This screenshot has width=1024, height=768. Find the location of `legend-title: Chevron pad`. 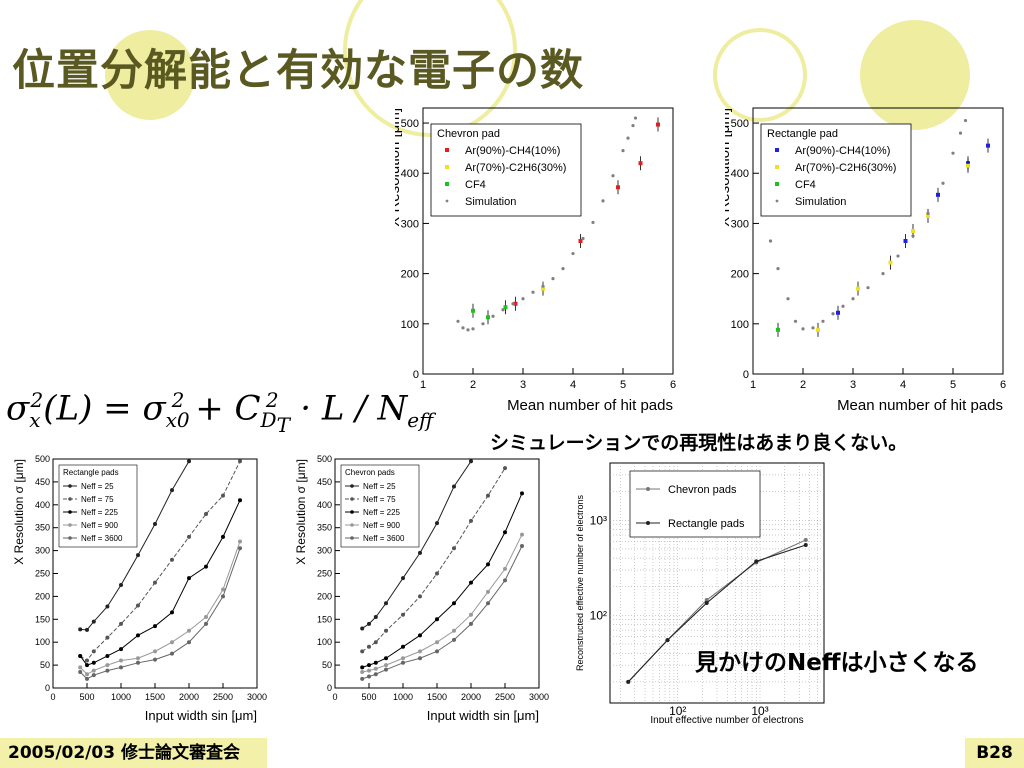

legend-title: Chevron pad is located at coordinates (468, 134).